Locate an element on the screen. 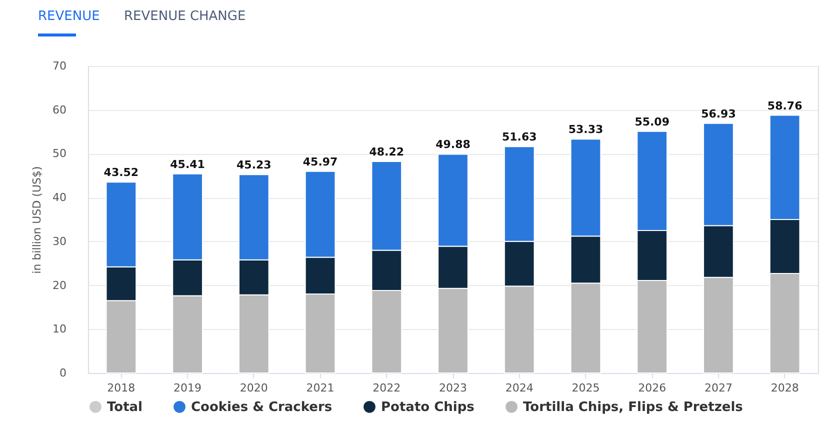  x-tick-label: 2021 is located at coordinates (320, 388).